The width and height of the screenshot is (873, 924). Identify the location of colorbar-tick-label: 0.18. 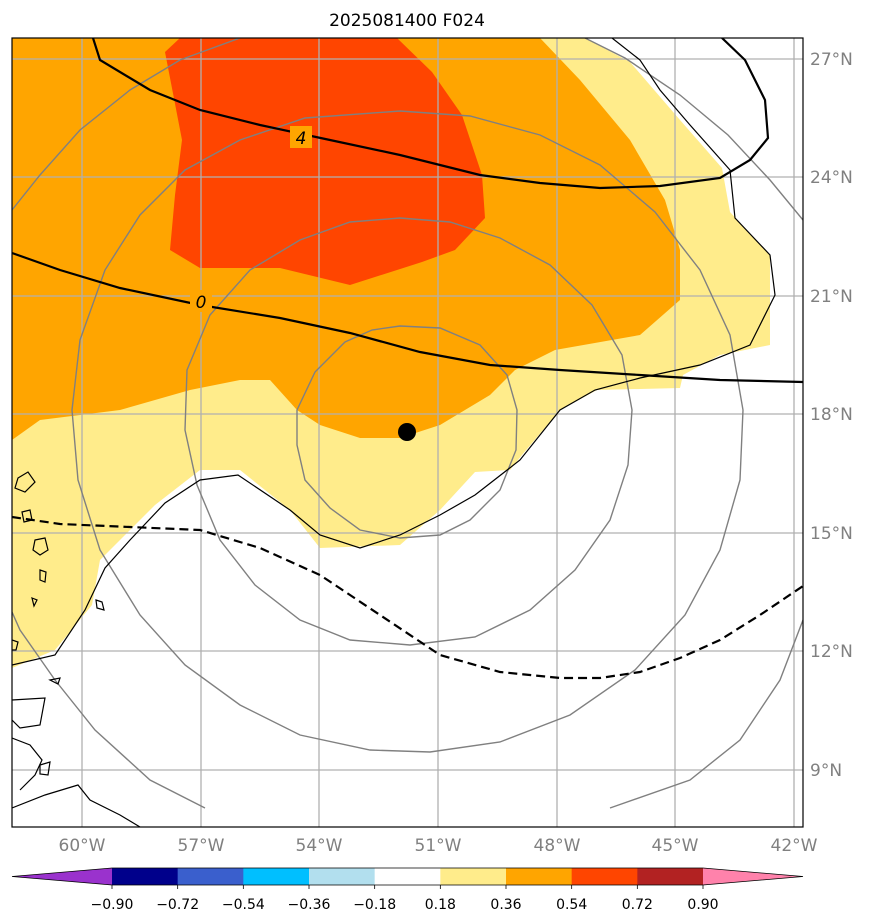
(440, 905).